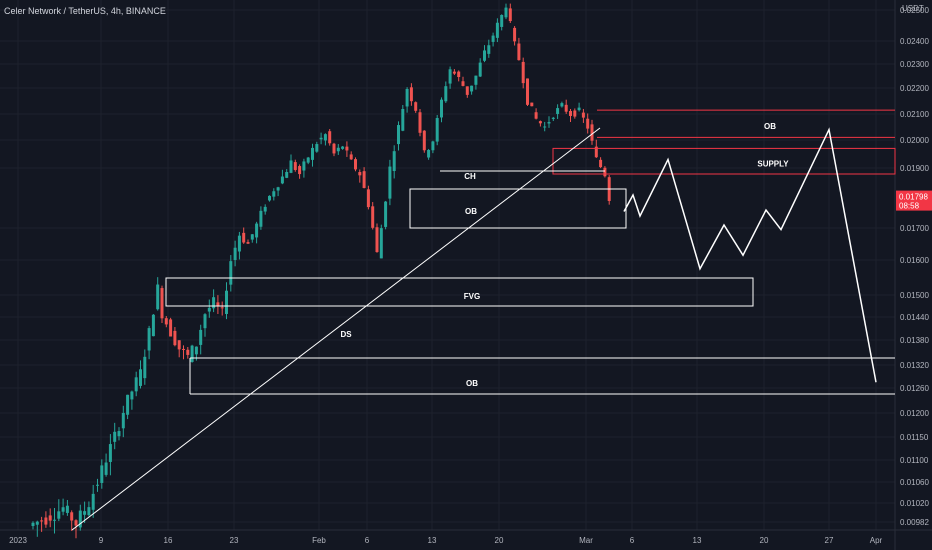 The height and width of the screenshot is (550, 932). What do you see at coordinates (914, 10) in the screenshot?
I see `y-tick-label: 0.02500` at bounding box center [914, 10].